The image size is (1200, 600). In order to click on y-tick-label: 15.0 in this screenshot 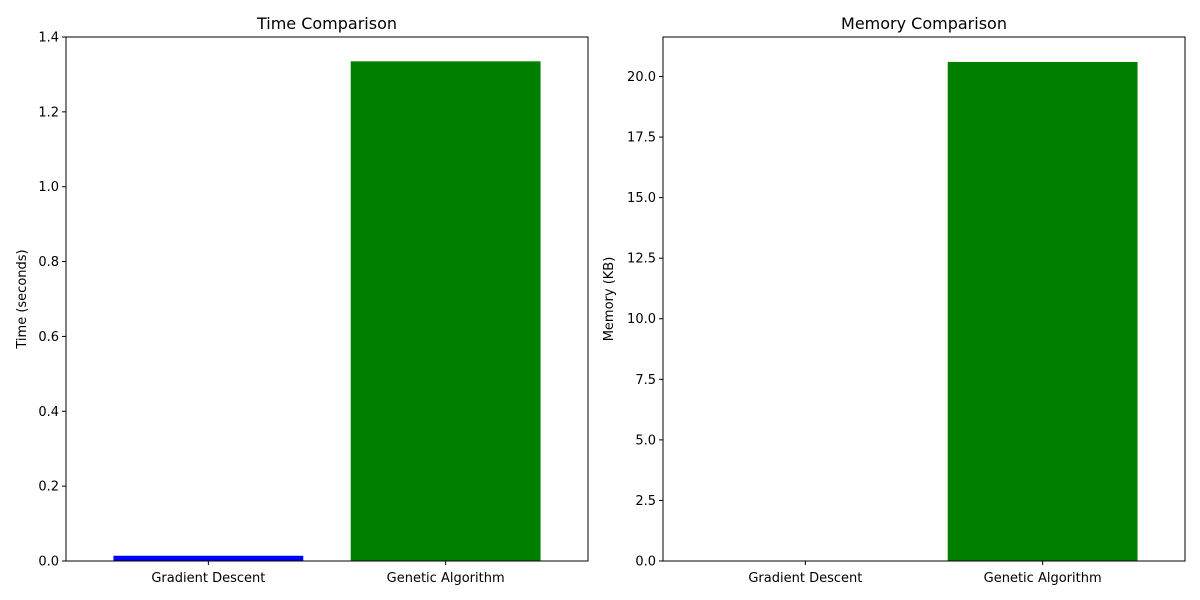, I will do `click(641, 198)`.